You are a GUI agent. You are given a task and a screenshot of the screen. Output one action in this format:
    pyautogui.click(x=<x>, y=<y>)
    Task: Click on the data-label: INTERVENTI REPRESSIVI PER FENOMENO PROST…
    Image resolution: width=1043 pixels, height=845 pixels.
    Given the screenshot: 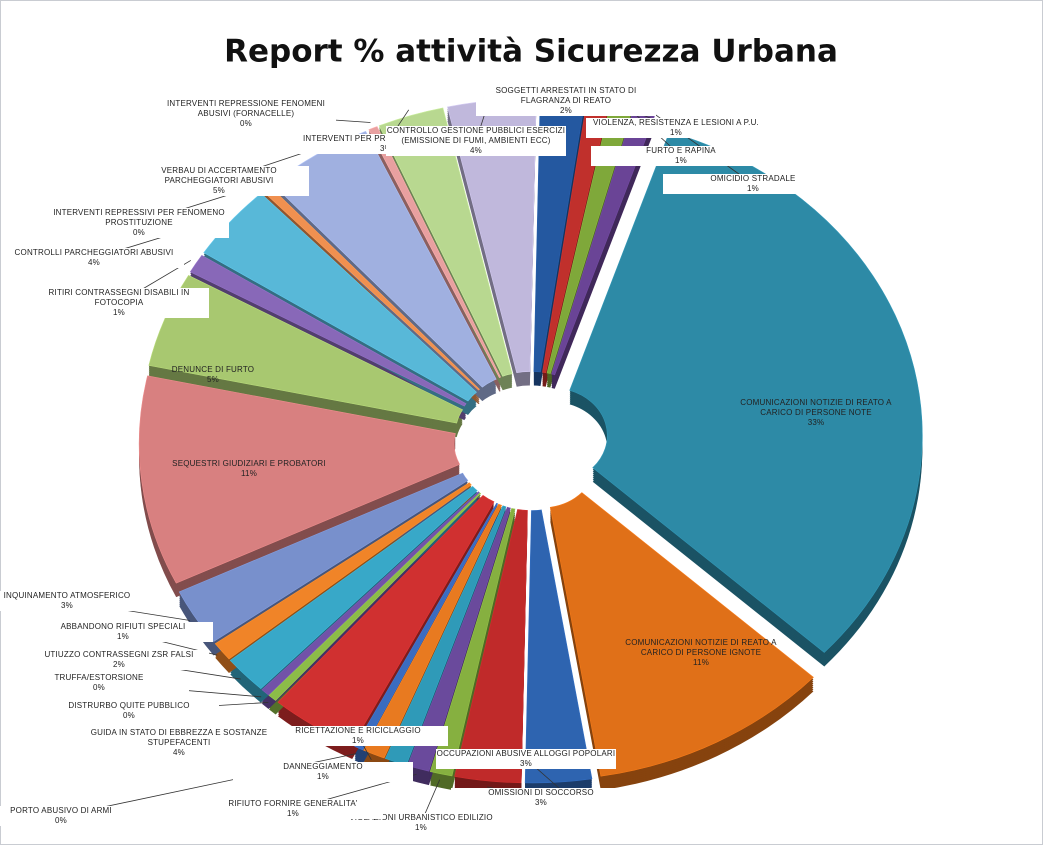 What is the action you would take?
    pyautogui.click(x=139, y=223)
    